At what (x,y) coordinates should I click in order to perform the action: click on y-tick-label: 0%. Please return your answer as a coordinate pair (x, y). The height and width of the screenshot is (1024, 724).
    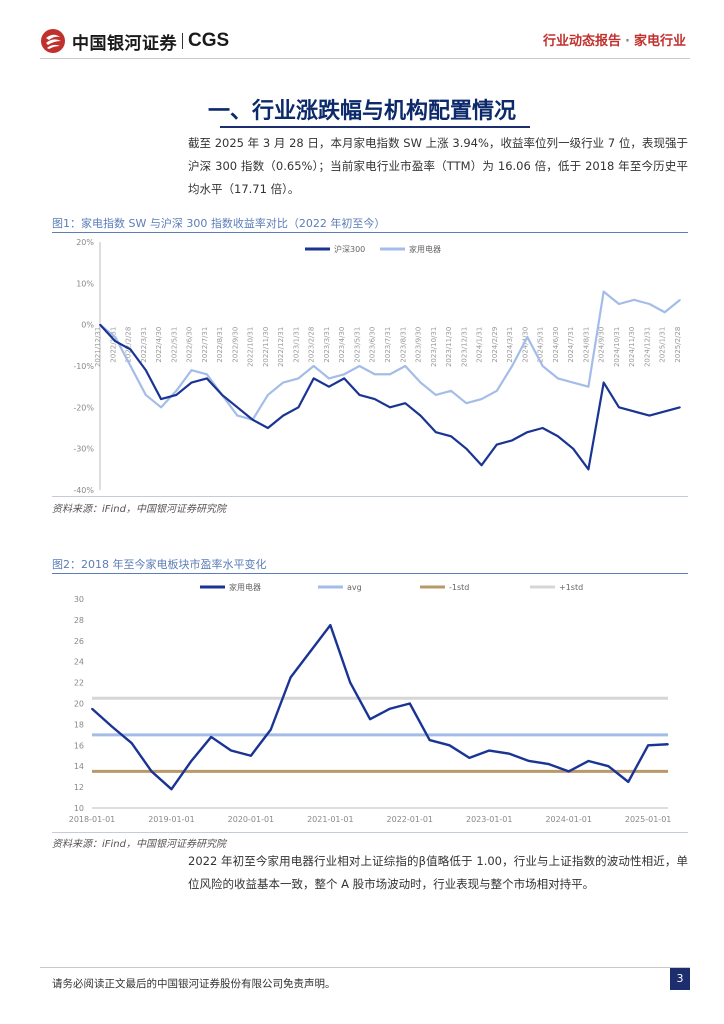
    Looking at the image, I should click on (87, 325).